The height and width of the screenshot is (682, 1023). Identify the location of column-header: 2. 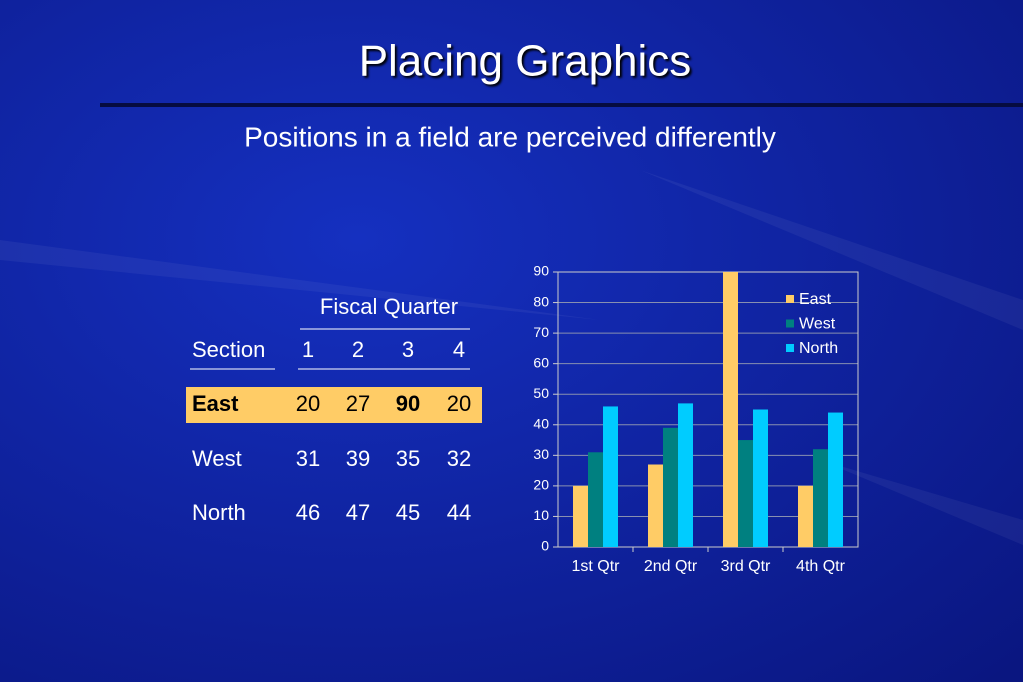
(358, 349).